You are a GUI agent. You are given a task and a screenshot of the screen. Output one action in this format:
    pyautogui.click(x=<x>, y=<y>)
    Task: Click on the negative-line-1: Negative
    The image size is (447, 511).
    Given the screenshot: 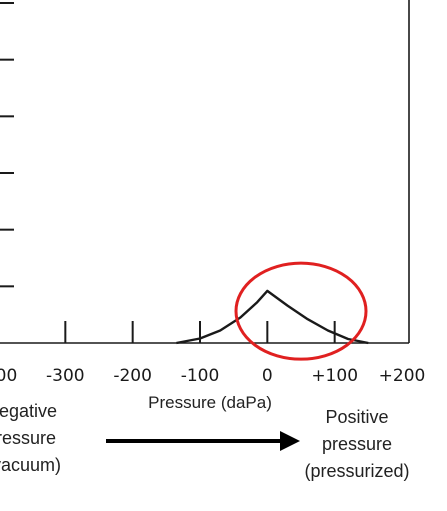 What is the action you would take?
    pyautogui.click(x=29, y=411)
    